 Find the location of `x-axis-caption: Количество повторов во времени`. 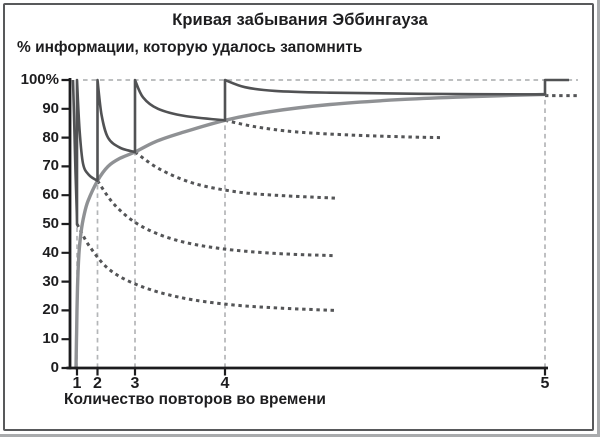

x-axis-caption: Количество повторов во времени is located at coordinates (195, 399).